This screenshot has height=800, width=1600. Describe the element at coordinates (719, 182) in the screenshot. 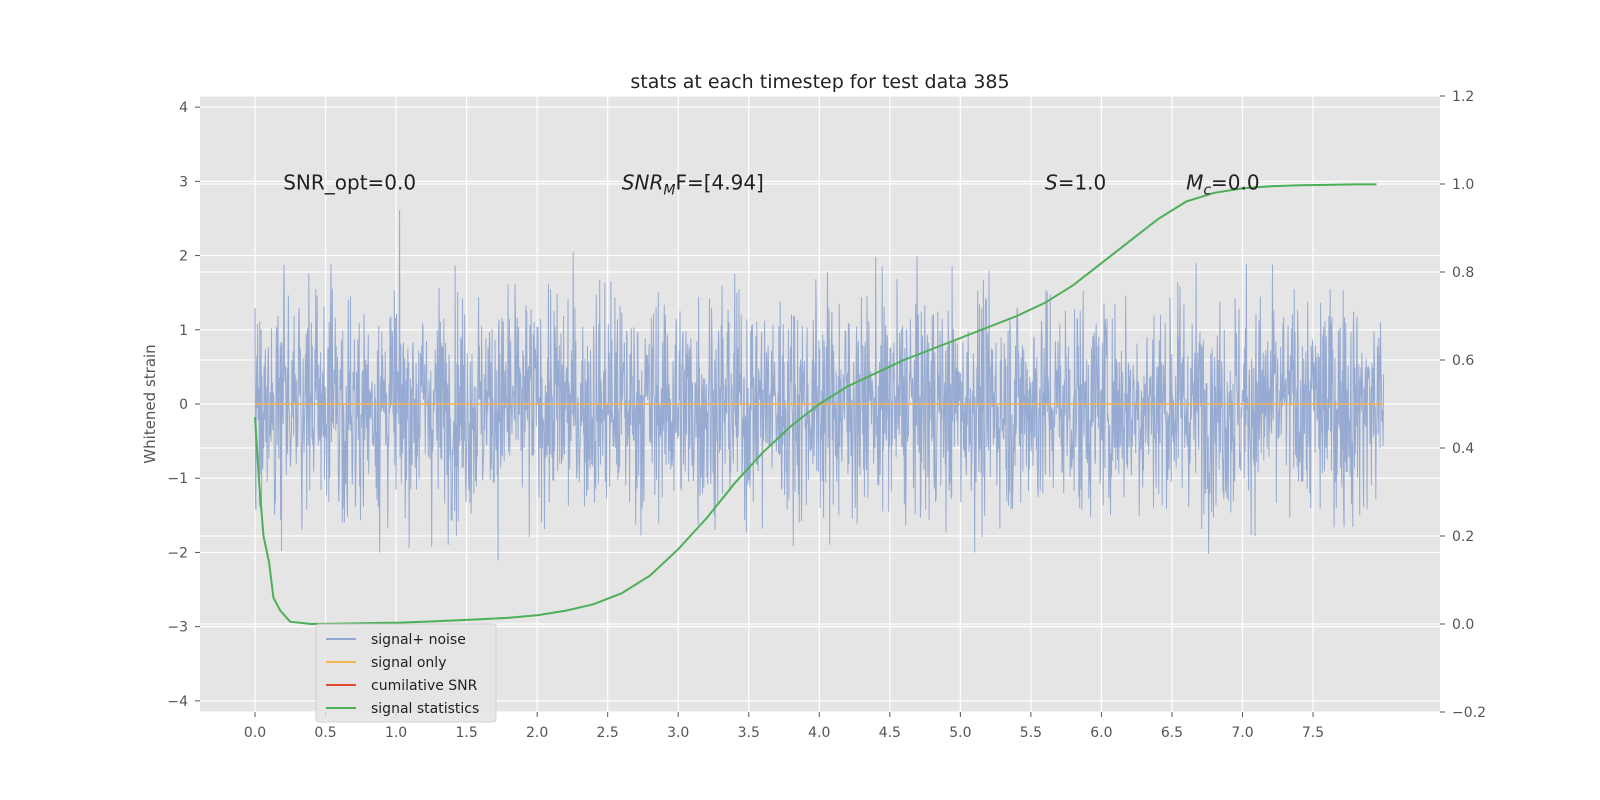

I see `annotation-value: F=[4.94]` at that location.